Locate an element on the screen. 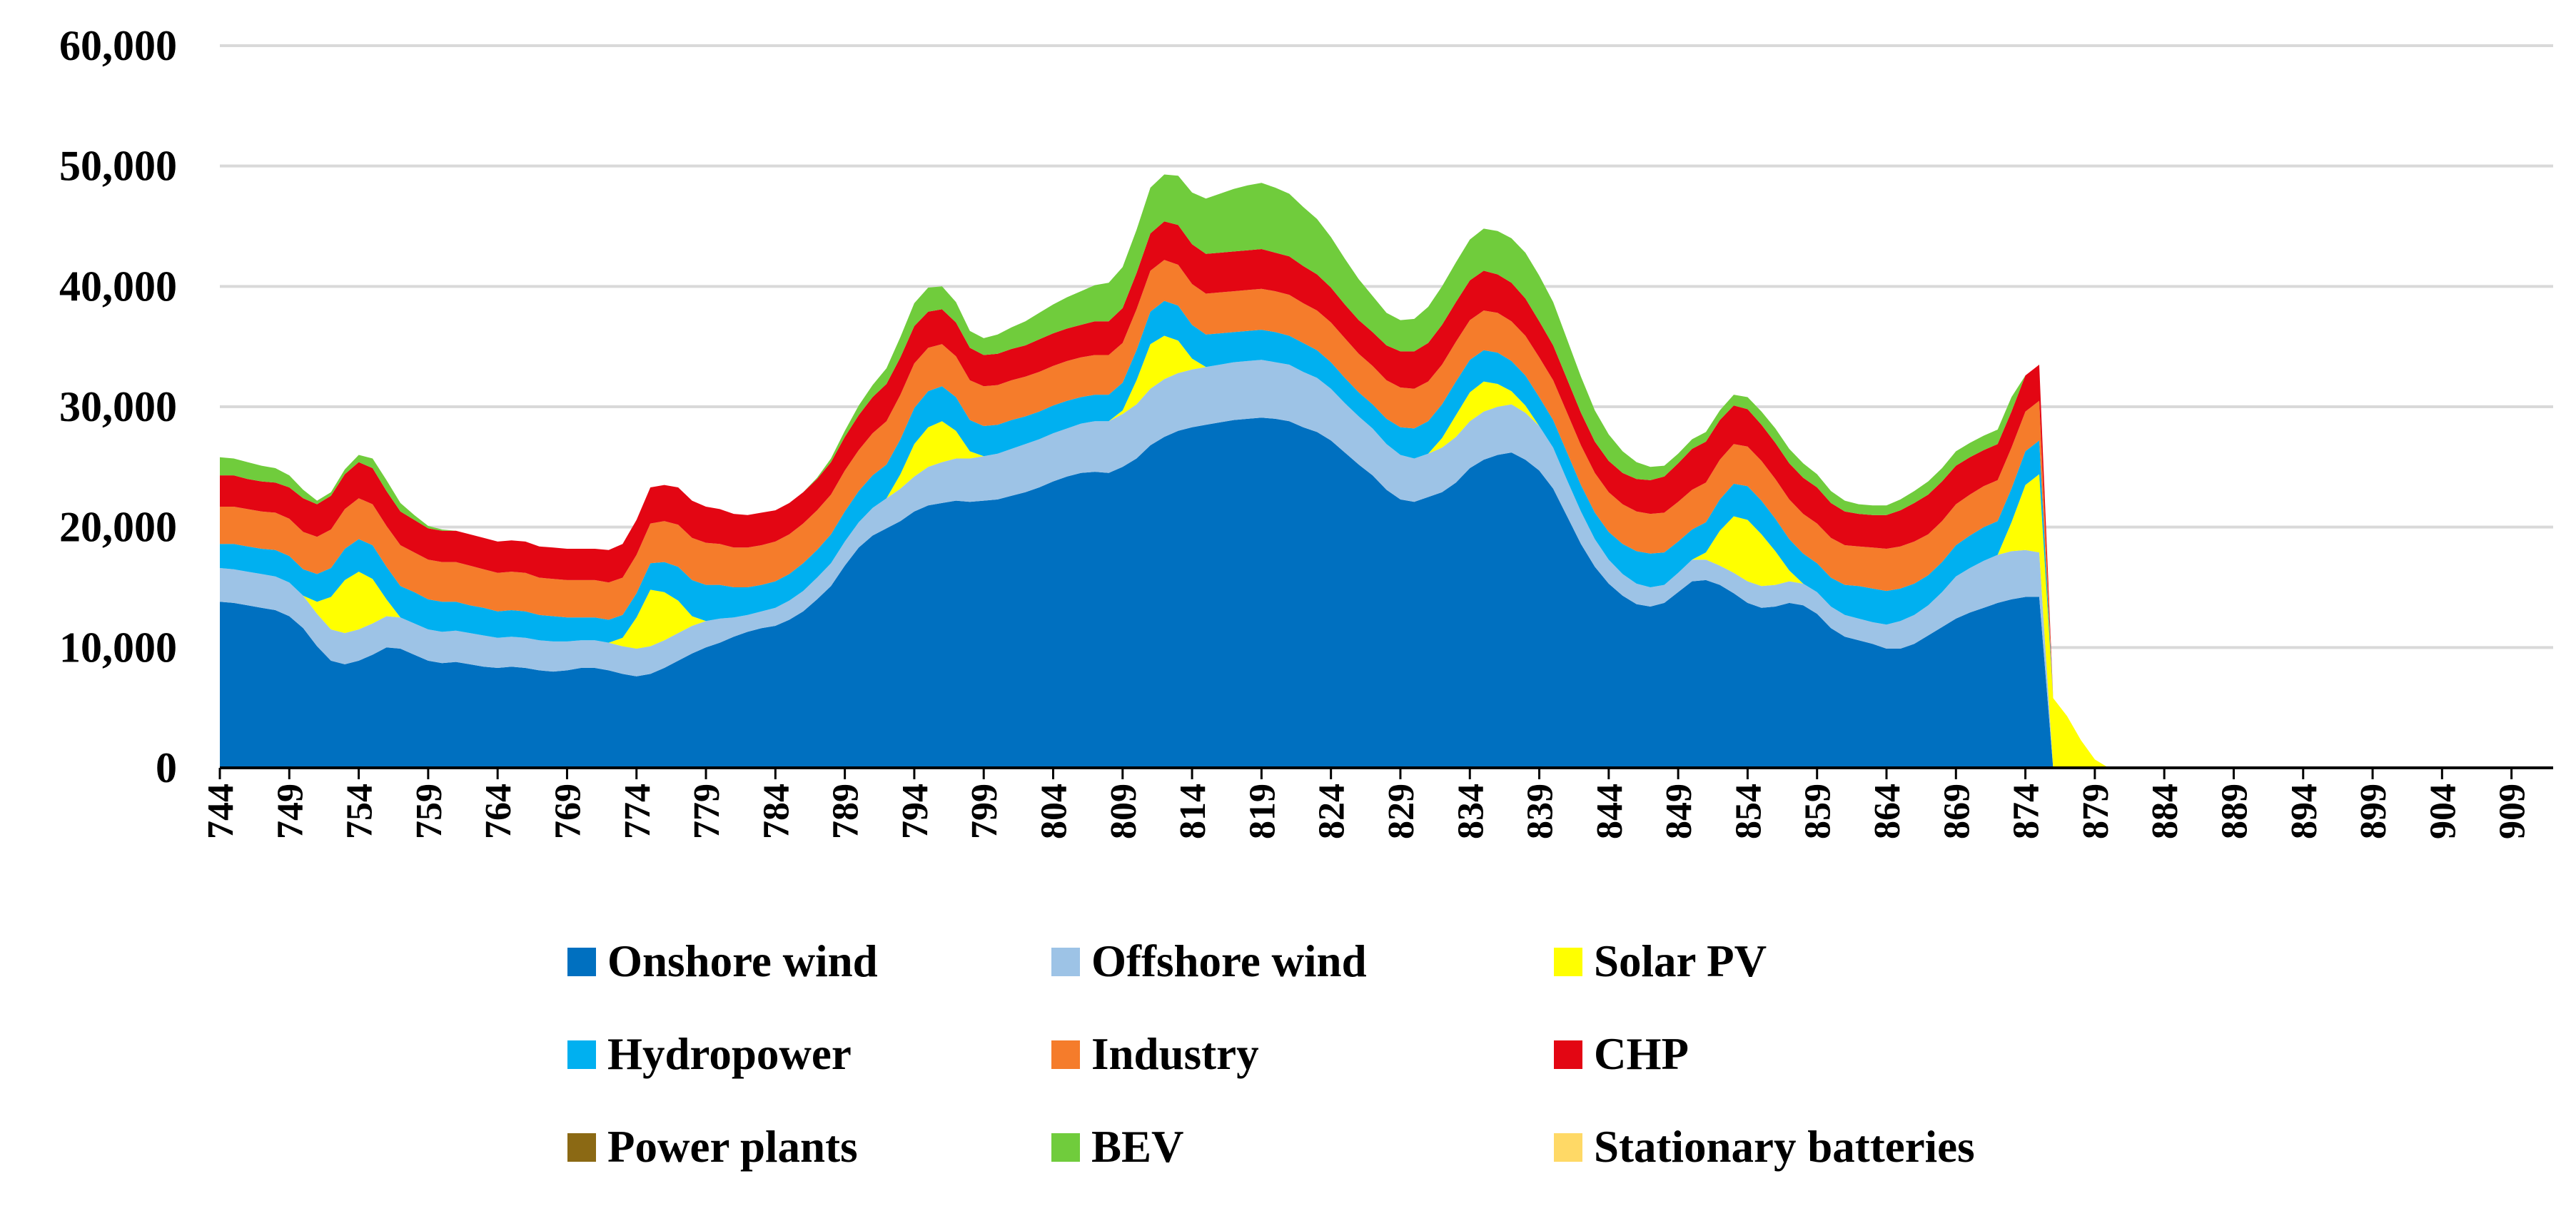 The image size is (2576, 1206). x-tick-label: 774 is located at coordinates (637, 811).